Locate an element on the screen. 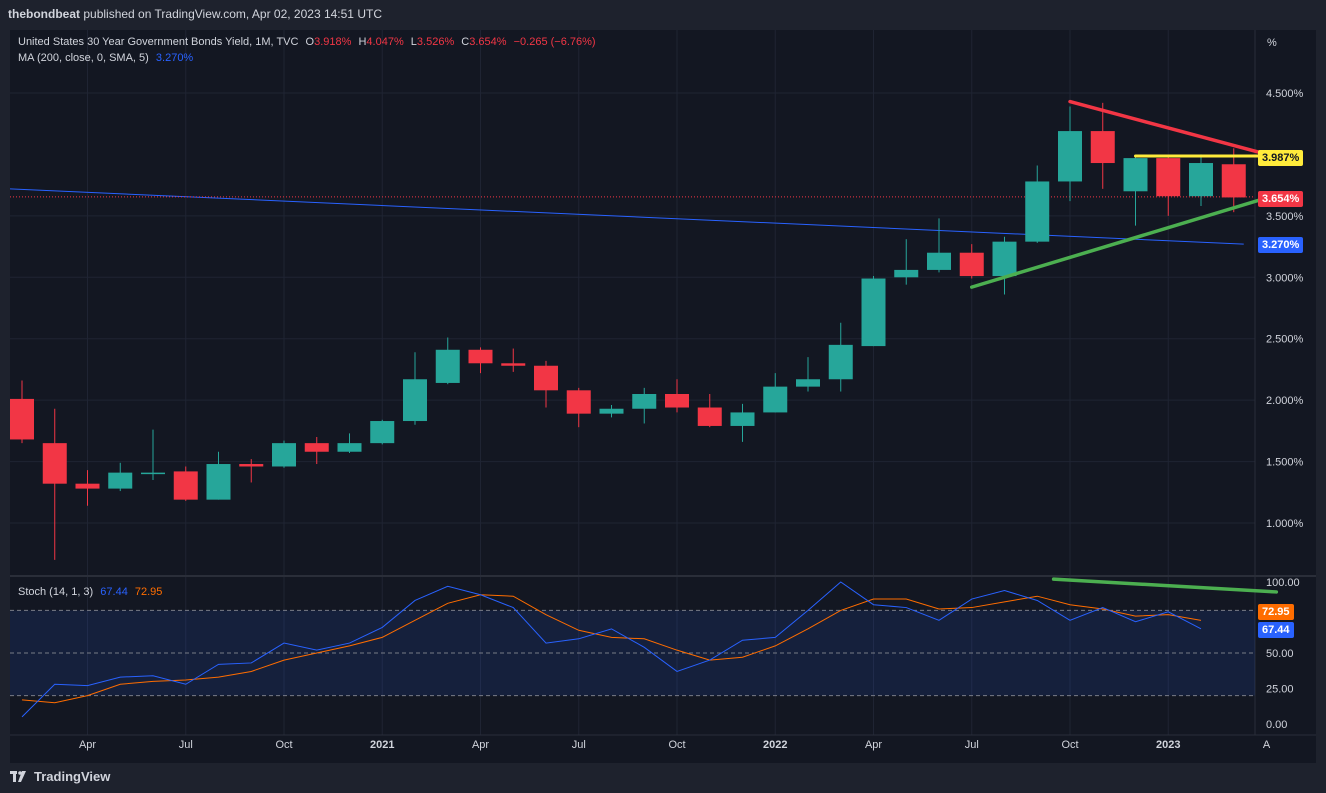 The image size is (1326, 793). ma-legend: MA (200, close, 0, SMA, 5) 3.270% is located at coordinates (107, 58).